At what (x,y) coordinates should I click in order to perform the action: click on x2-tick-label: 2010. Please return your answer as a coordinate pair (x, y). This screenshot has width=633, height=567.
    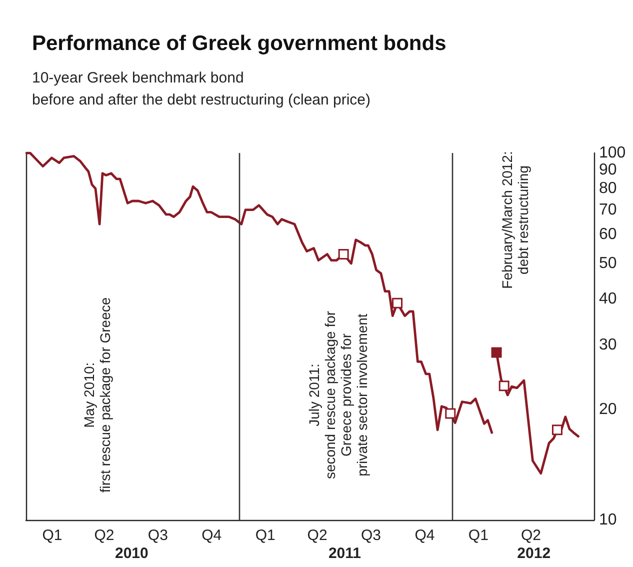
    Looking at the image, I should click on (131, 553).